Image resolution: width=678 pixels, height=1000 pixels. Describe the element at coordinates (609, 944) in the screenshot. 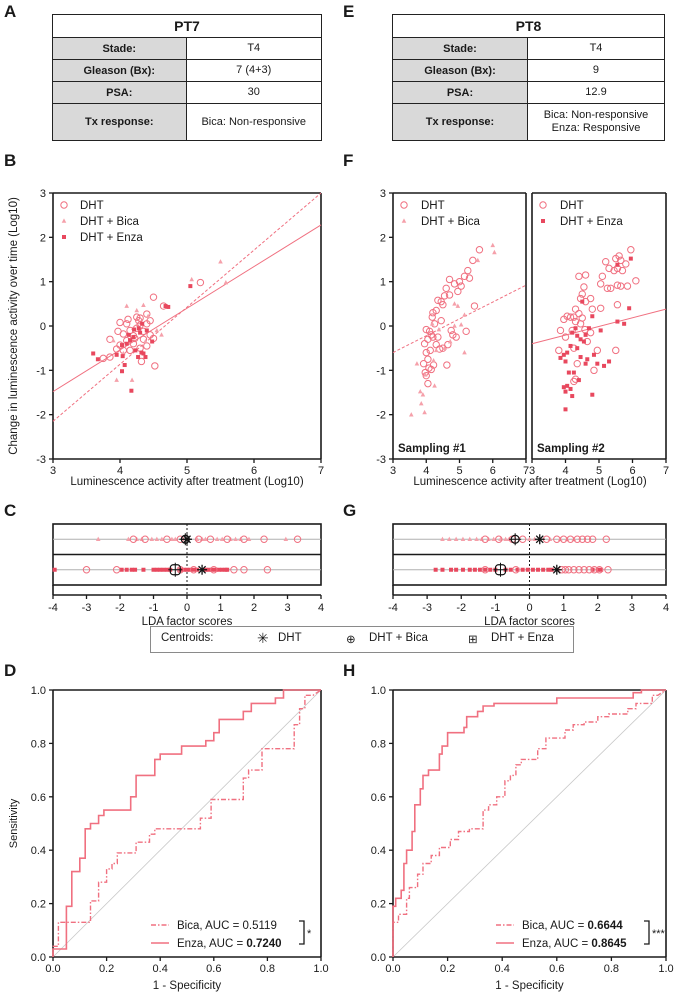

I see `auc-value: 0.8645` at that location.